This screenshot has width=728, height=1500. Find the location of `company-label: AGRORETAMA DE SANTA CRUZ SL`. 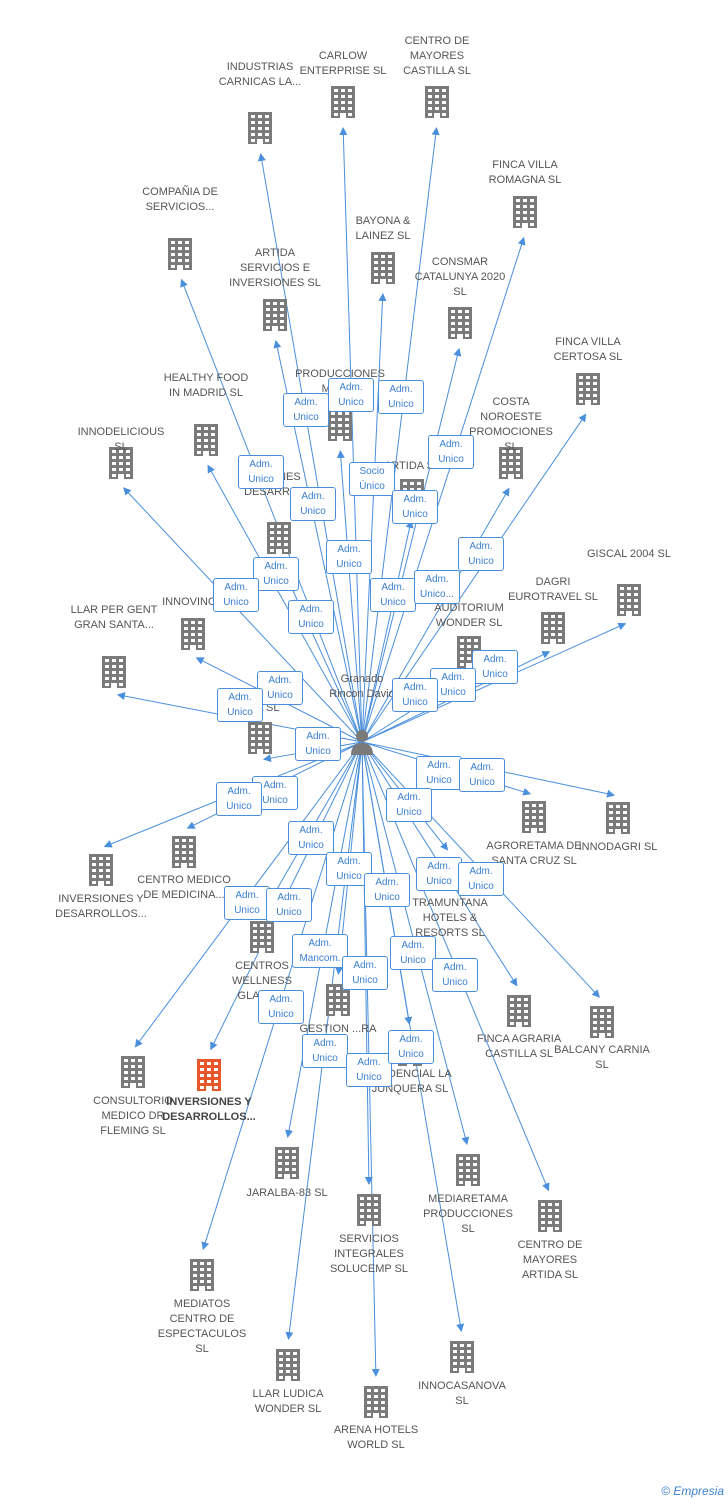

company-label: AGRORETAMA DE SANTA CRUZ SL is located at coordinates (534, 853).